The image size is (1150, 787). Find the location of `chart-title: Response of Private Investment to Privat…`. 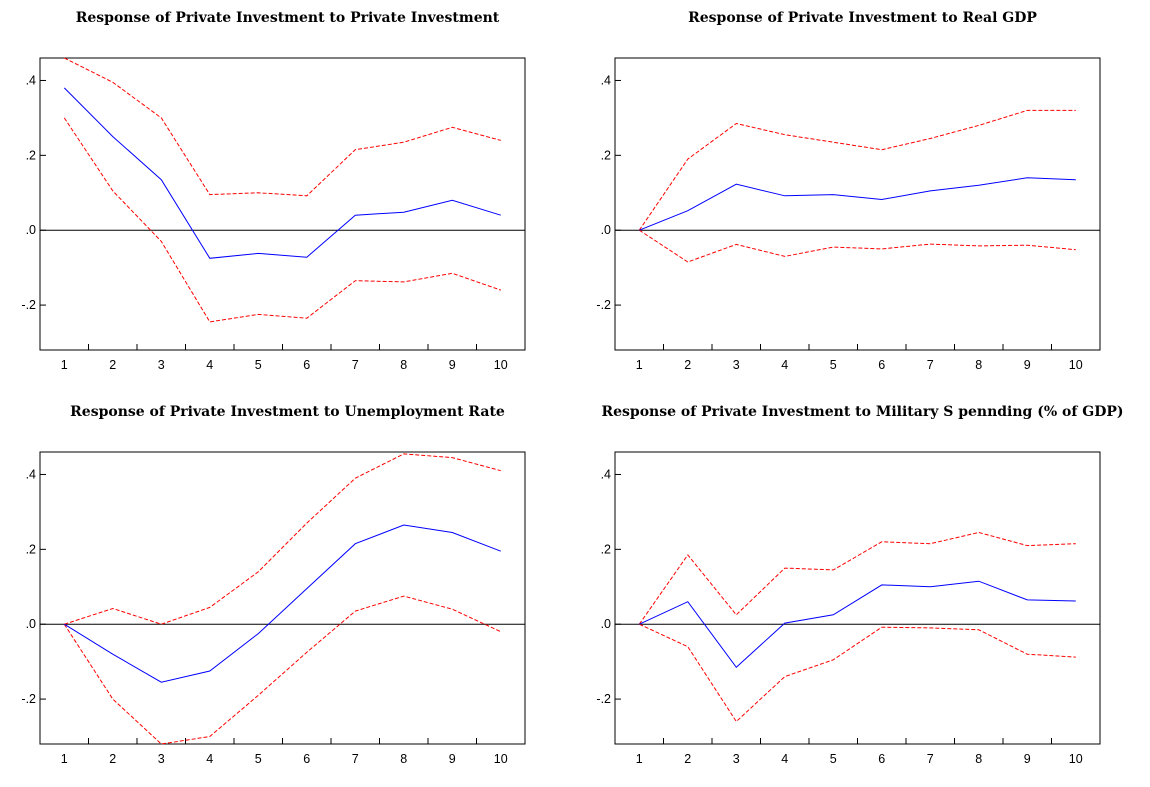

chart-title: Response of Private Investment to Privat… is located at coordinates (287, 18).